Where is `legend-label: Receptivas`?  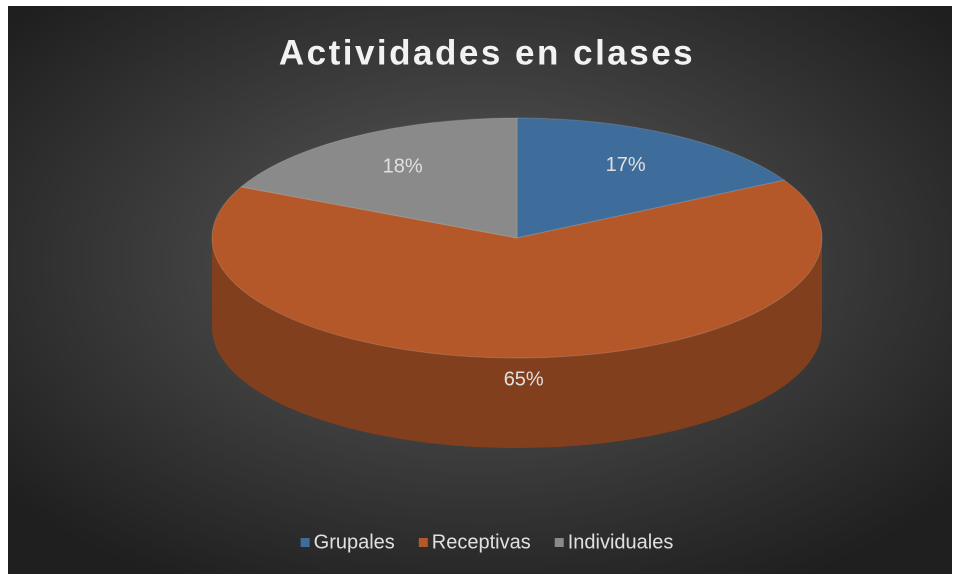
legend-label: Receptivas is located at coordinates (481, 542).